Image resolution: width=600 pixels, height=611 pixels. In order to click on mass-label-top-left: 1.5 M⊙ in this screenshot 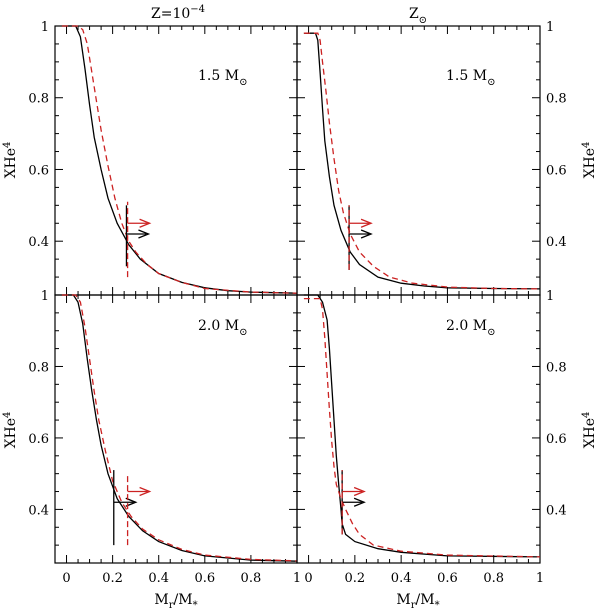, I will do `click(222, 78)`.